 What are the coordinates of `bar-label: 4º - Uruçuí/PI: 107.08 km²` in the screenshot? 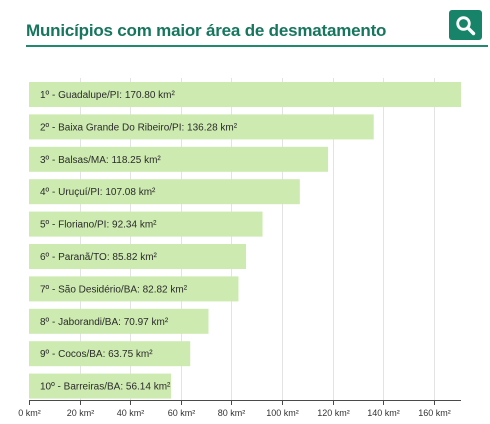 It's located at (98, 192).